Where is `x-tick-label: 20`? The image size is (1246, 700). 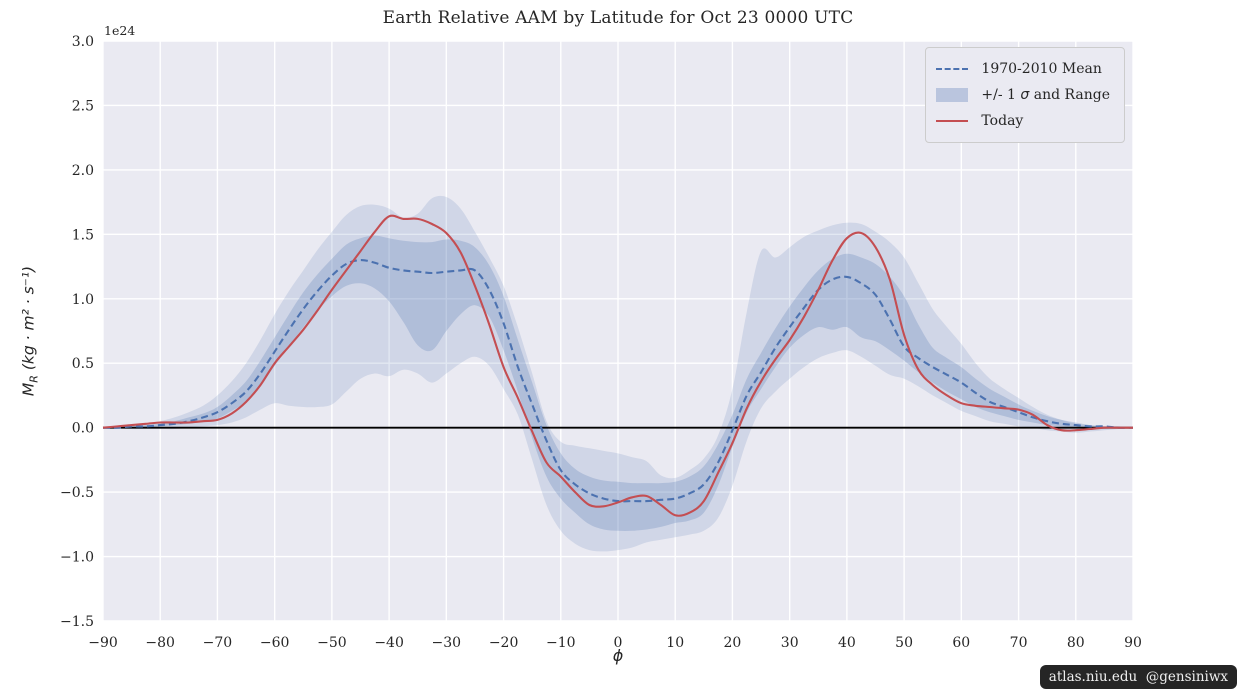
x-tick-label: 20 is located at coordinates (732, 643).